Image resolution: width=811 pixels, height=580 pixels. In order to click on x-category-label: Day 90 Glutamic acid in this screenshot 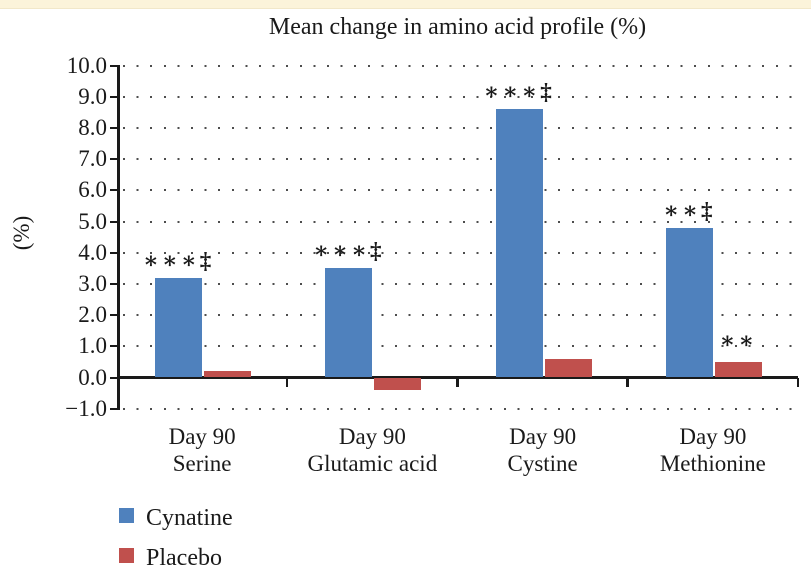, I will do `click(372, 450)`.